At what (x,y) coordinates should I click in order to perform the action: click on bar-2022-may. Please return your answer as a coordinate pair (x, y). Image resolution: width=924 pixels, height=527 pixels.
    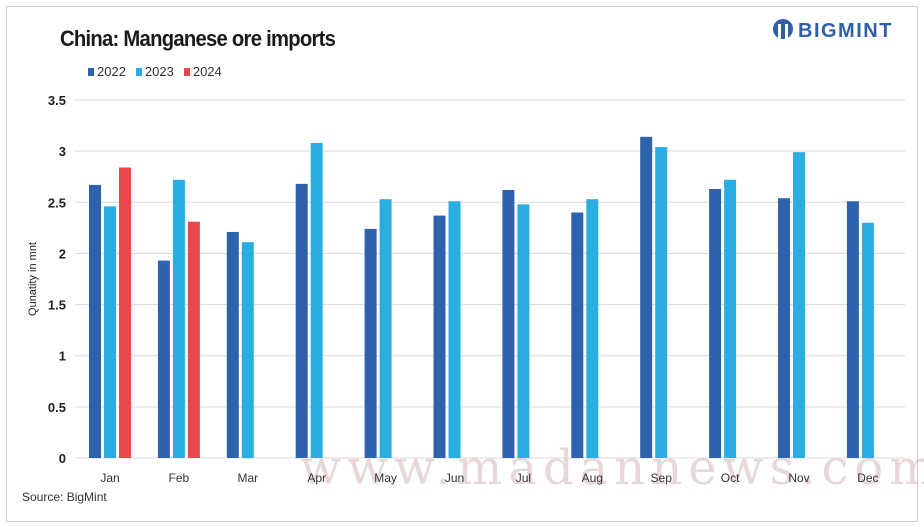
    Looking at the image, I should click on (370, 343).